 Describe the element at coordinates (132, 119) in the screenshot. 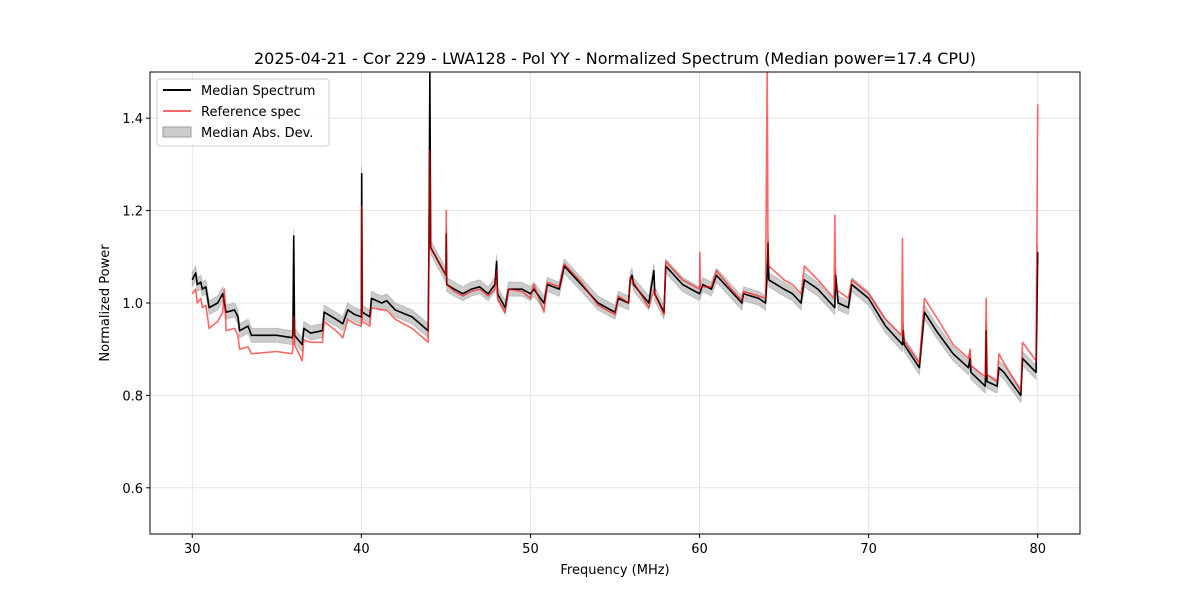

I see `y-tick-label: 1.4` at that location.